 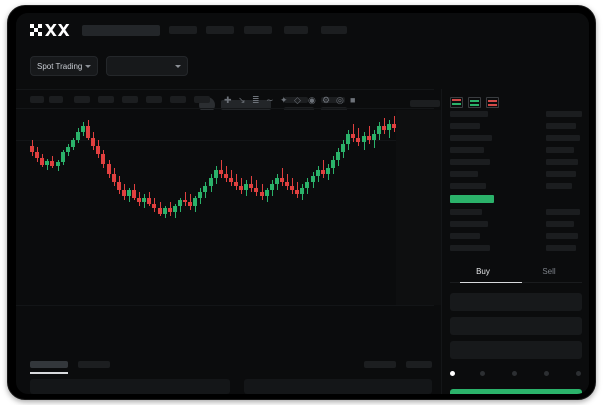 What do you see at coordinates (326, 100) in the screenshot?
I see `lock-icon: ⚙` at bounding box center [326, 100].